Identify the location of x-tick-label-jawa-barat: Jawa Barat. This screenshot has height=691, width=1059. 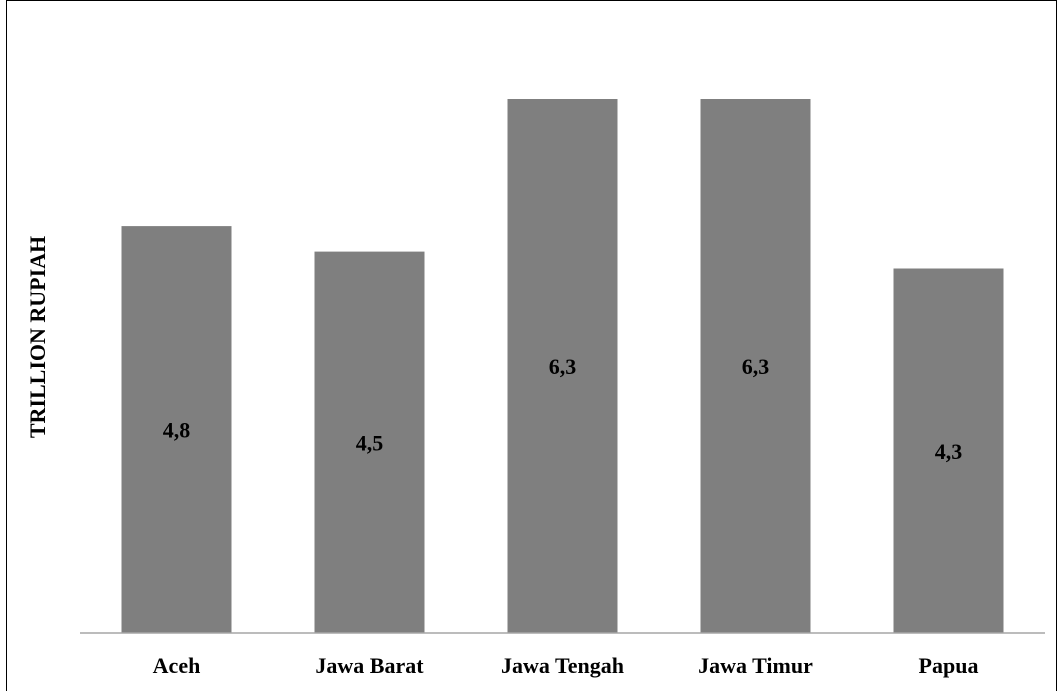
(369, 665).